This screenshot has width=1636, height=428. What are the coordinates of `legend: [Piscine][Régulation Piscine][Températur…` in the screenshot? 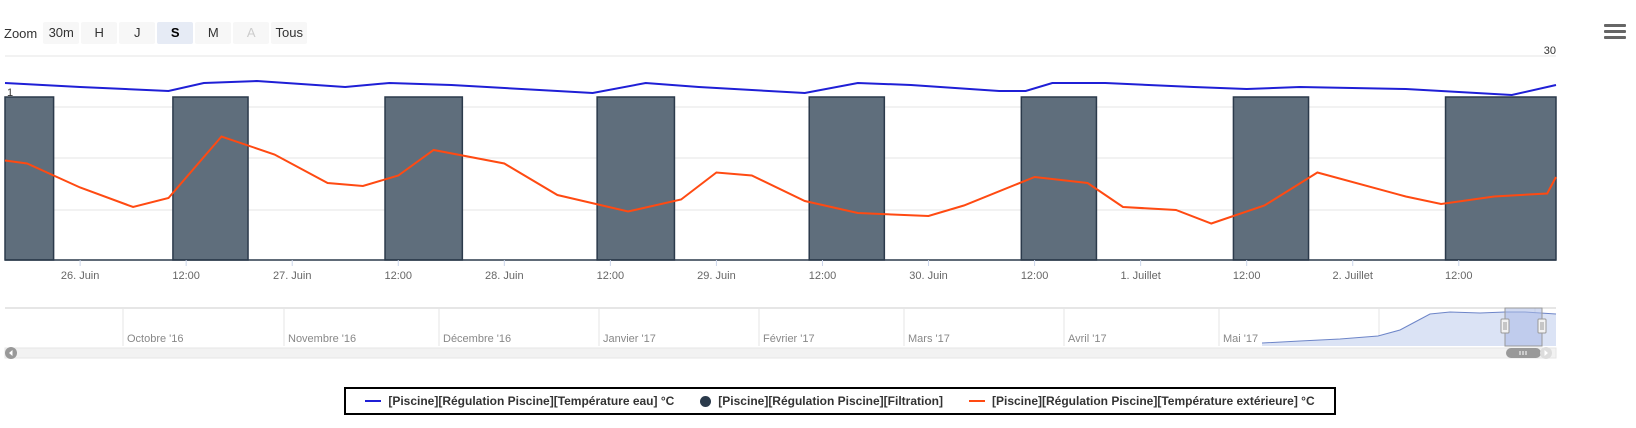 It's located at (840, 401).